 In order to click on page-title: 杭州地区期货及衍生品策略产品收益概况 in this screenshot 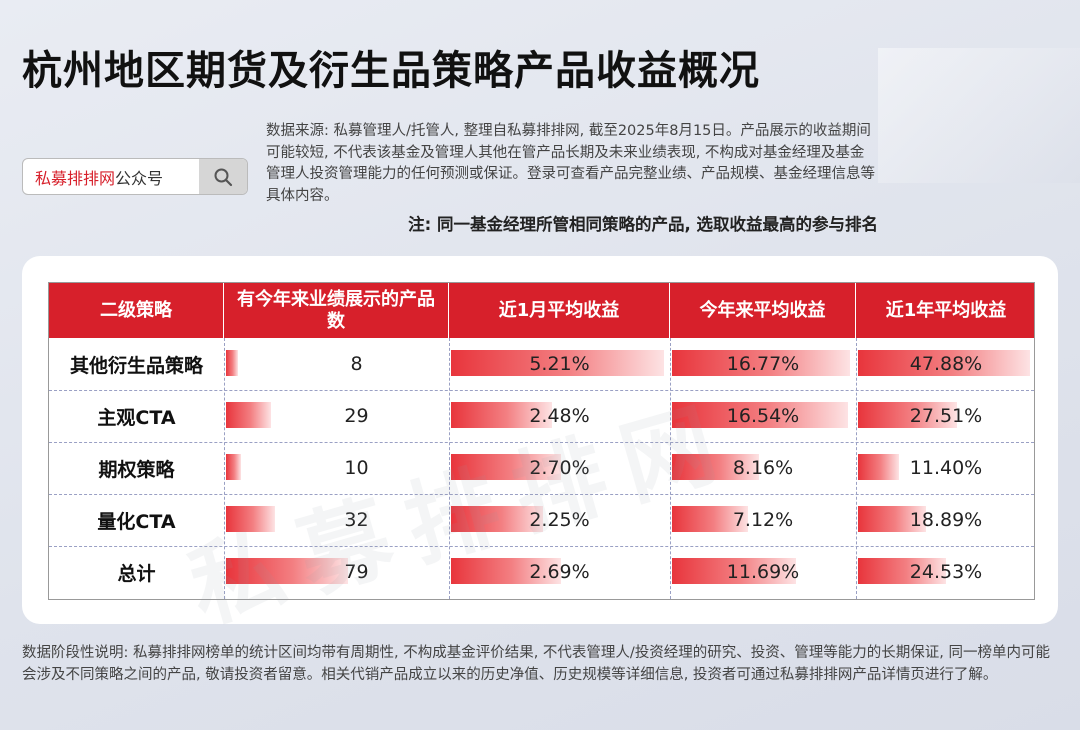, I will do `click(391, 71)`.